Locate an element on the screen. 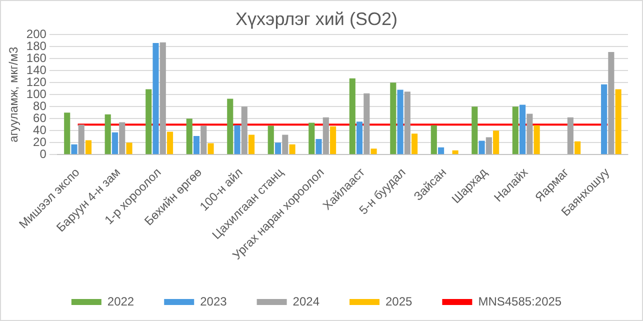 Image resolution: width=643 pixels, height=321 pixels. y-tick-label: 60 is located at coordinates (40, 117).